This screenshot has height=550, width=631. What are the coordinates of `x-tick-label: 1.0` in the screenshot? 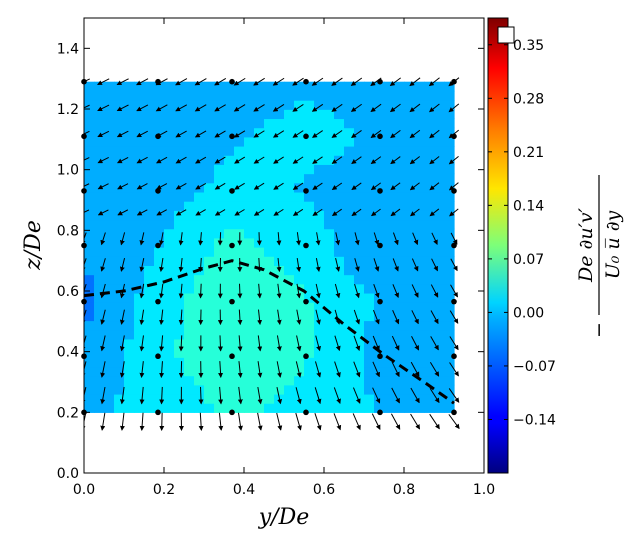 It's located at (484, 490).